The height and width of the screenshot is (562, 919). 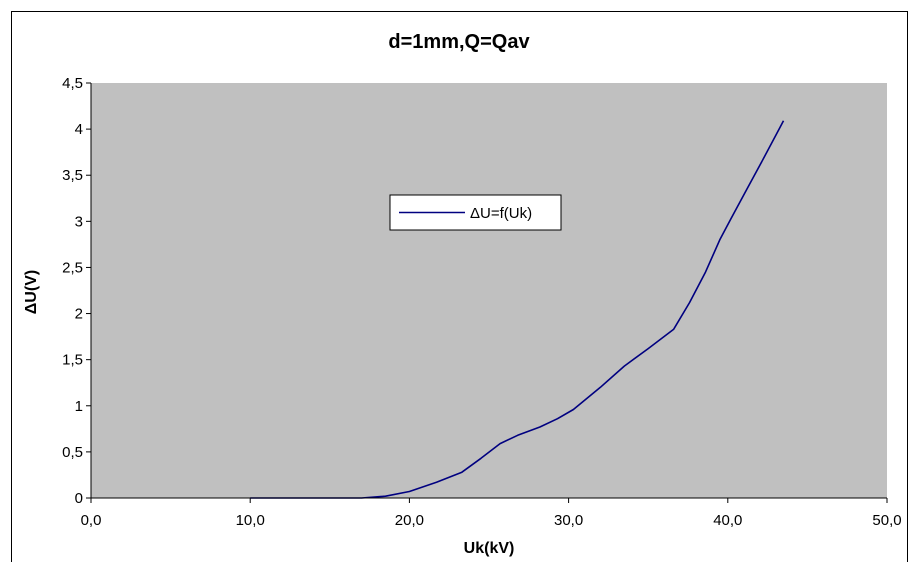 I want to click on y-tick-label: 3,5, so click(x=72, y=175).